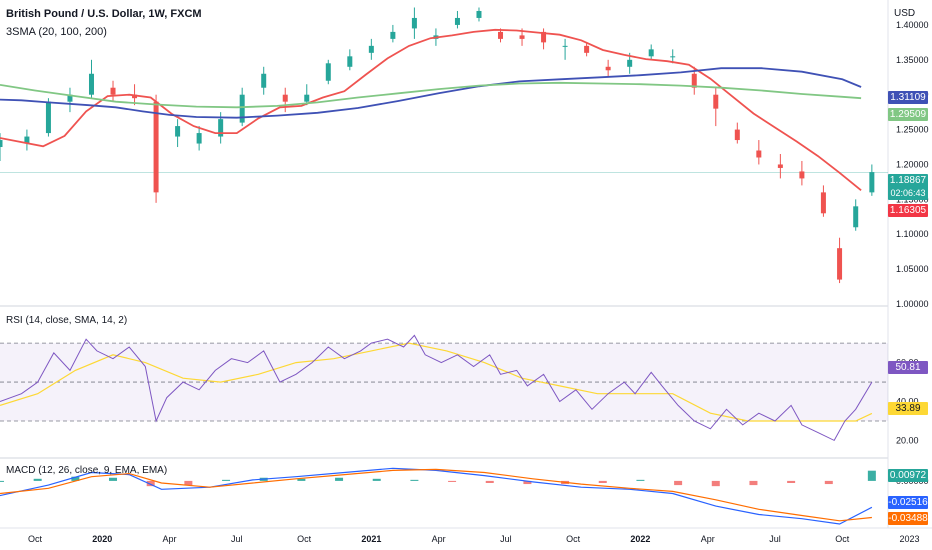  Describe the element at coordinates (912, 234) in the screenshot. I see `price-tick-label: 1.10000` at that location.